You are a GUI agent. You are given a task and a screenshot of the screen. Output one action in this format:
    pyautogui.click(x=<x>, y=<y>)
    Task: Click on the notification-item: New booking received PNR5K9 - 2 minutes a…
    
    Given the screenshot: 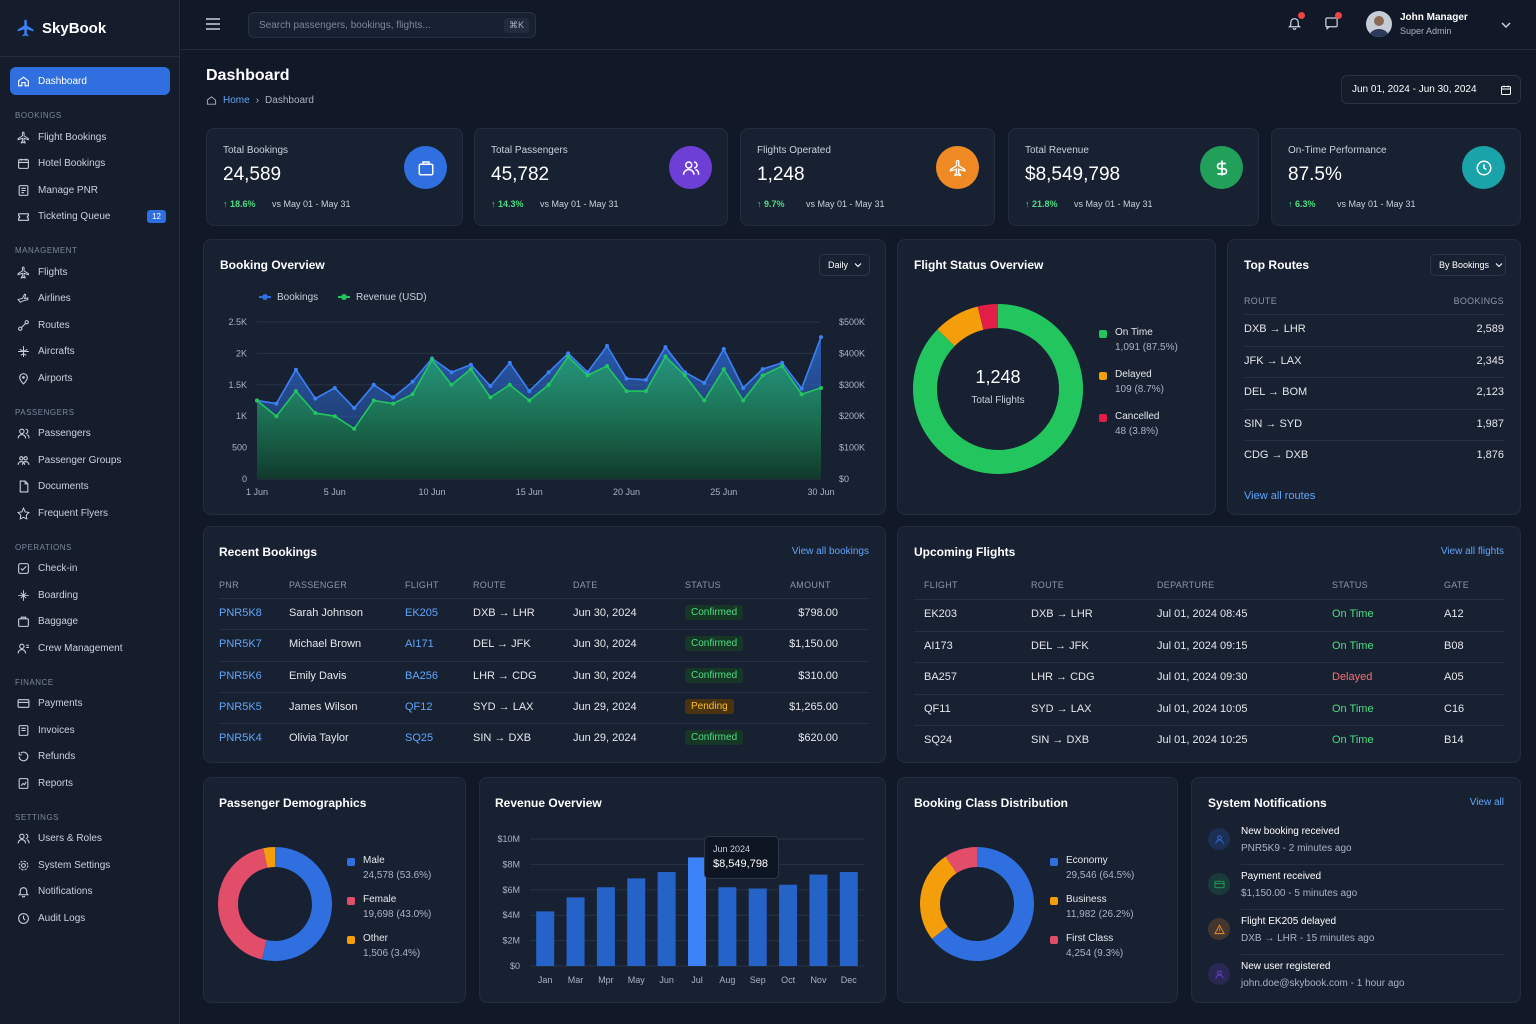 What is the action you would take?
    pyautogui.click(x=1356, y=846)
    